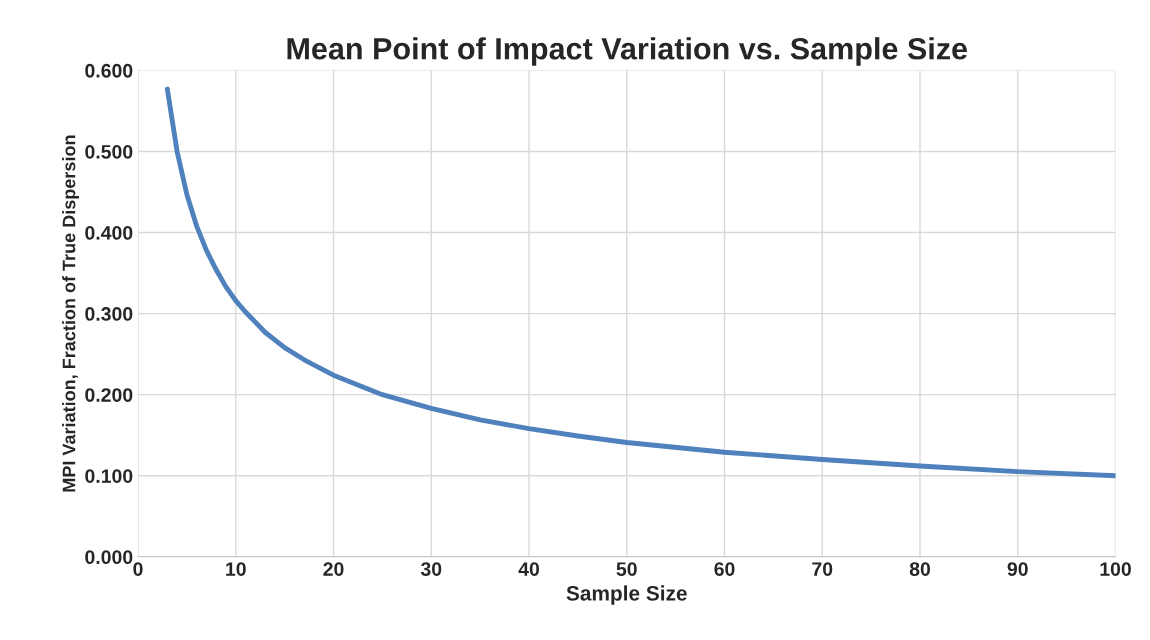 This screenshot has width=1150, height=640. Describe the element at coordinates (431, 569) in the screenshot. I see `x-tick-label: 30` at that location.